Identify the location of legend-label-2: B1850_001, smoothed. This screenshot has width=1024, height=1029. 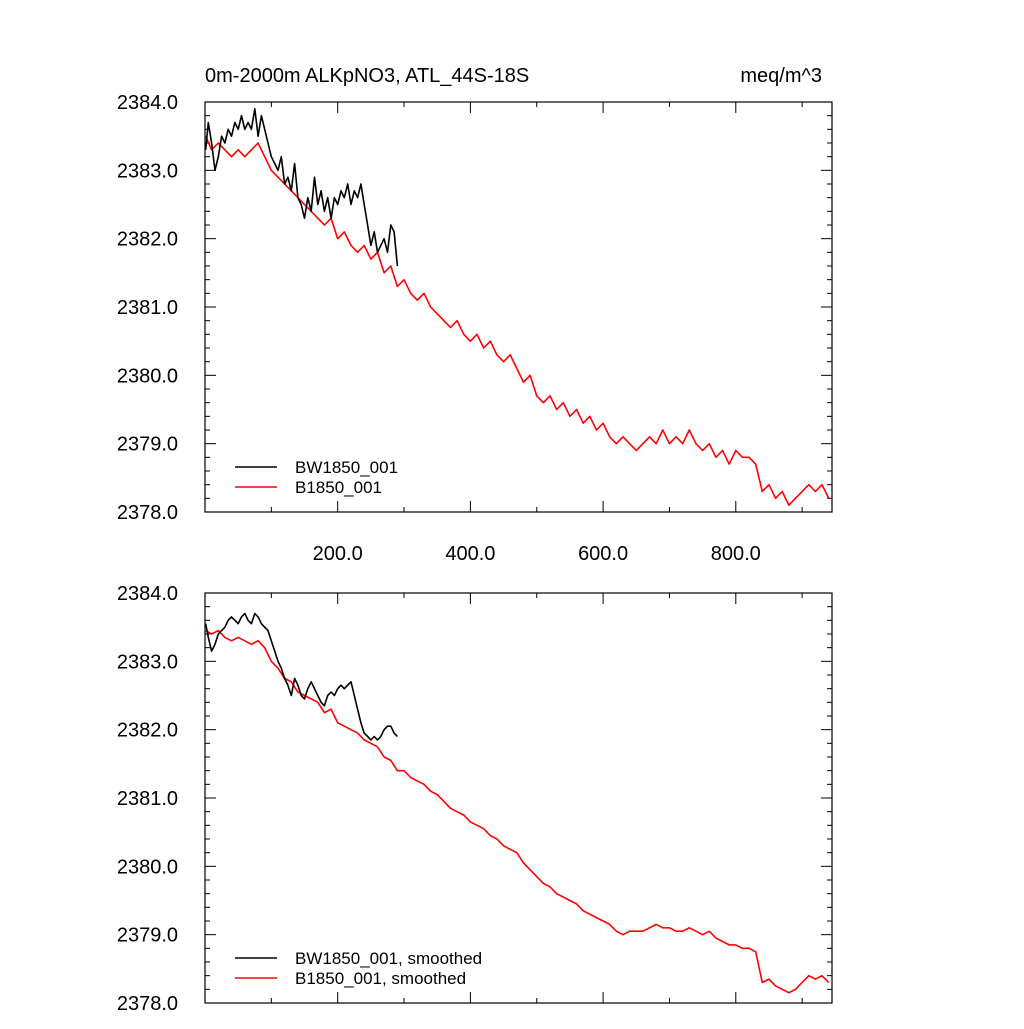
(380, 978).